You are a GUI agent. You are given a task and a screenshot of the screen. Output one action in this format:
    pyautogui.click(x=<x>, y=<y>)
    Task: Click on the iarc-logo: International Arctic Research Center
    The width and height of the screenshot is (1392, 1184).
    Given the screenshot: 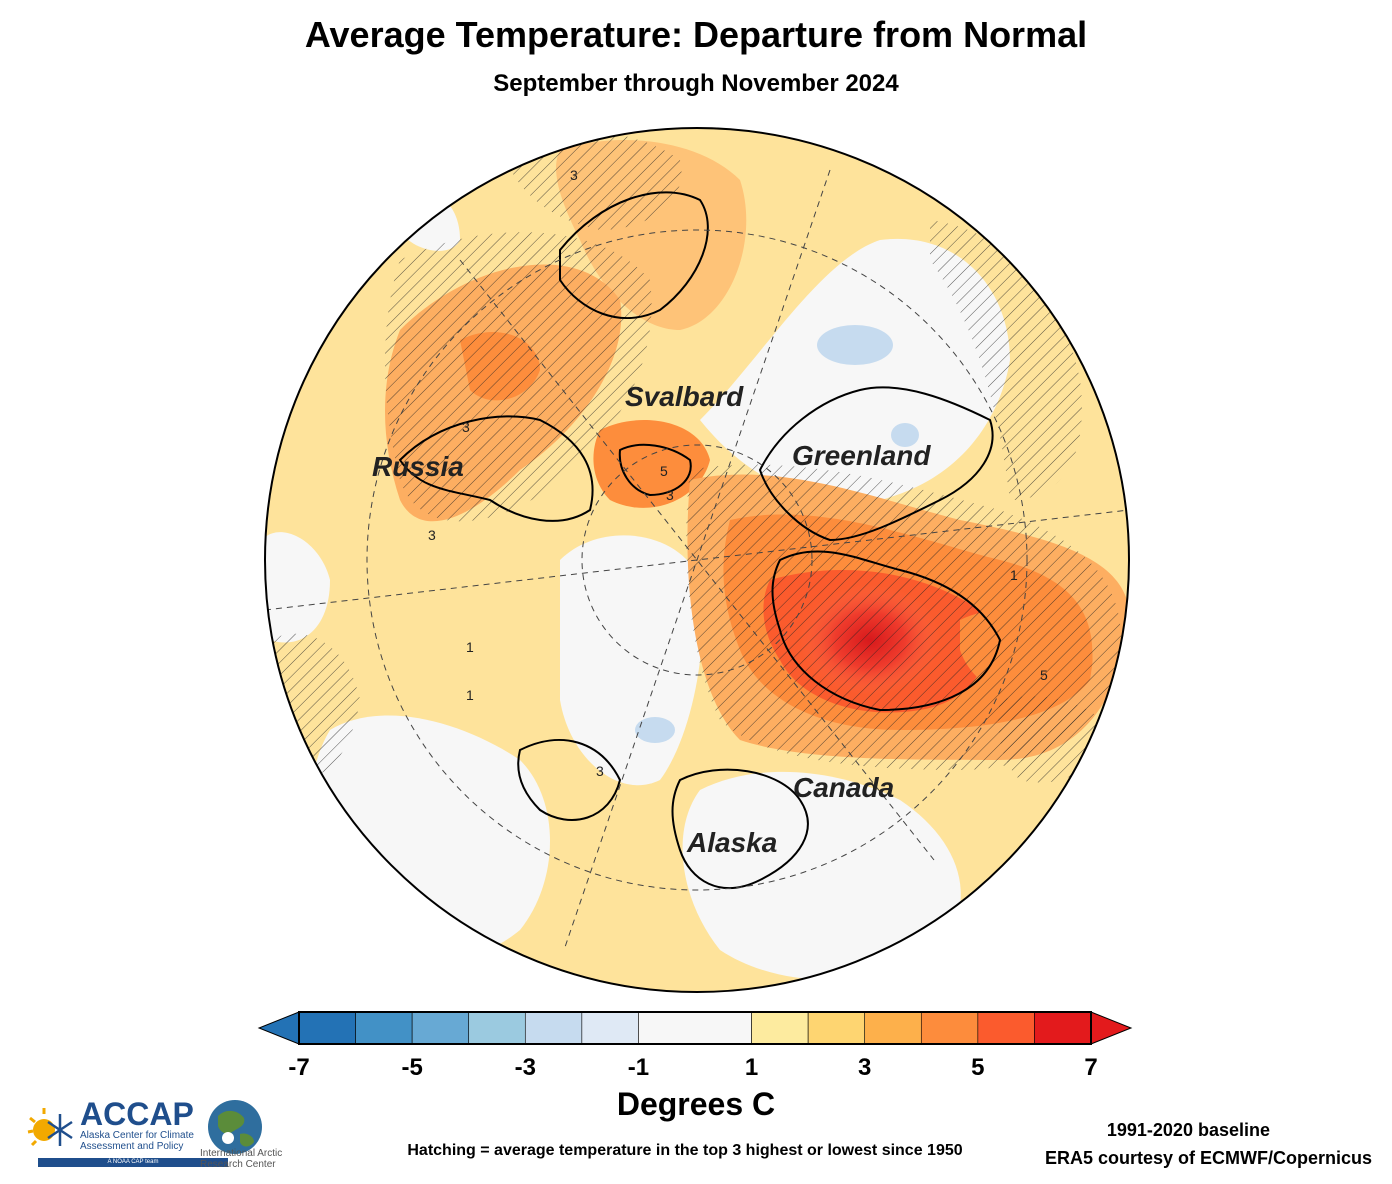 What is the action you would take?
    pyautogui.click(x=245, y=1134)
    